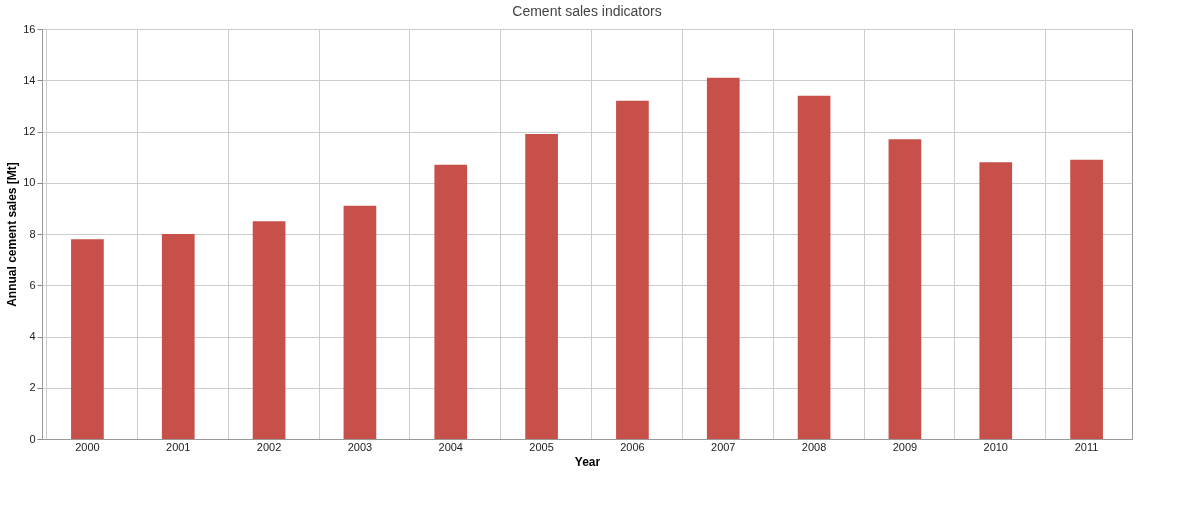 The width and height of the screenshot is (1198, 511). What do you see at coordinates (87, 446) in the screenshot?
I see `x-tick-label: 2000` at bounding box center [87, 446].